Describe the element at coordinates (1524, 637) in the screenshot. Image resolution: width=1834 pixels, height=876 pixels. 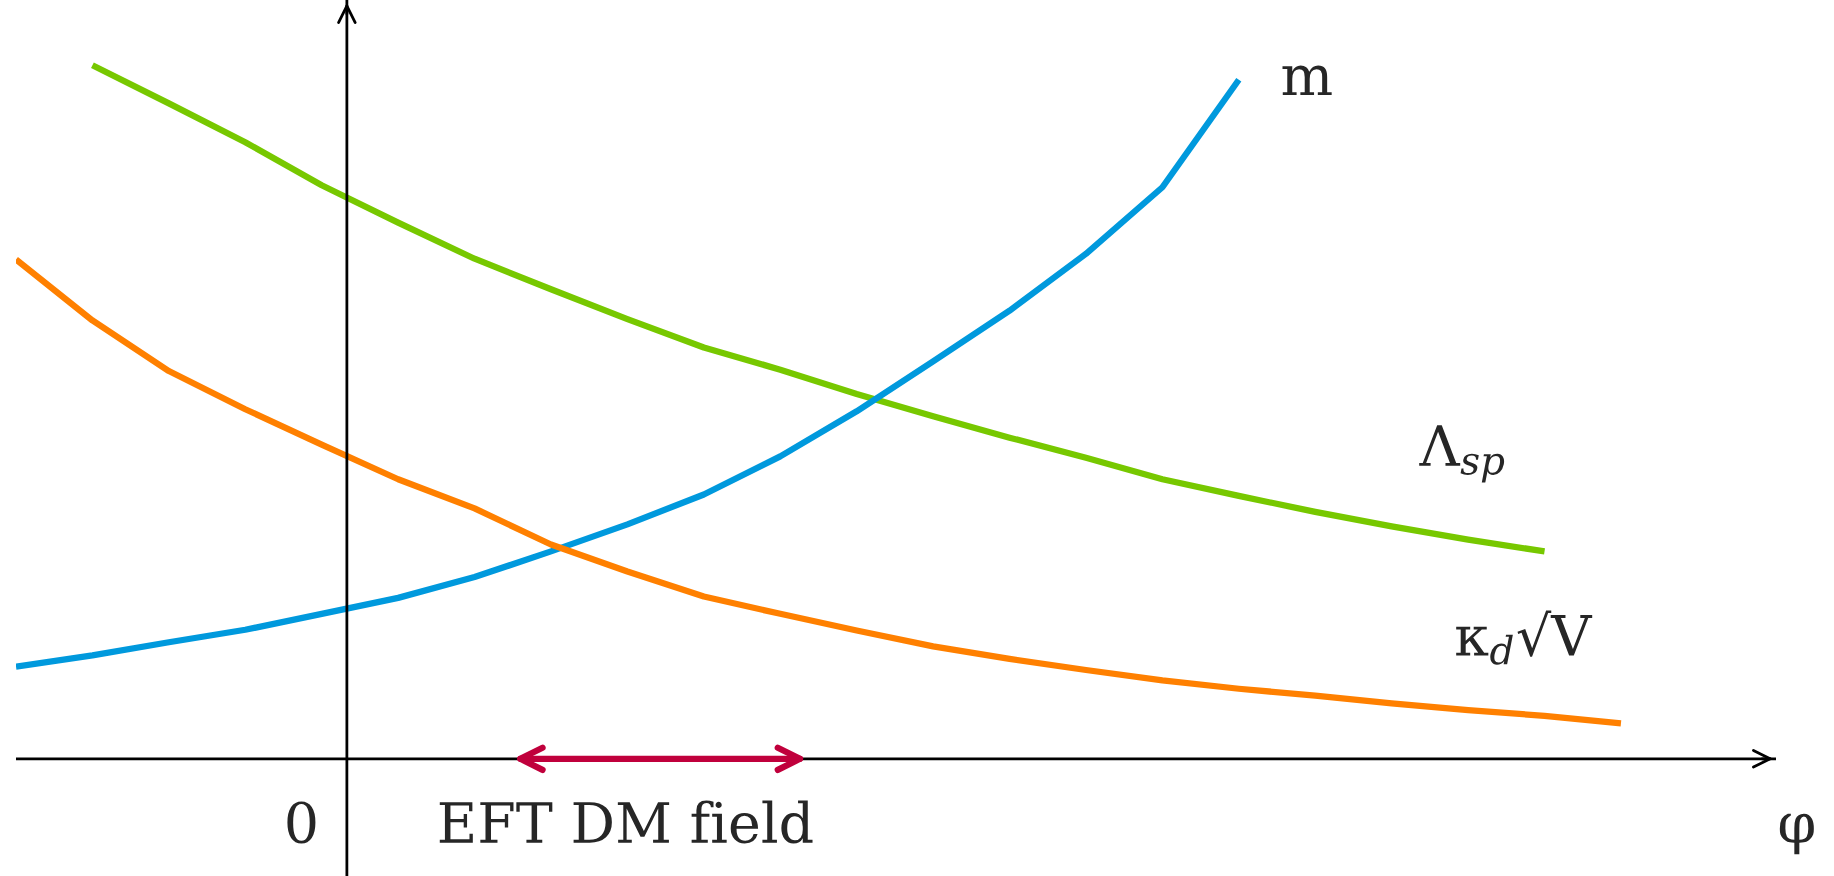
I see `series-label: κ$_{d}$√V` at that location.